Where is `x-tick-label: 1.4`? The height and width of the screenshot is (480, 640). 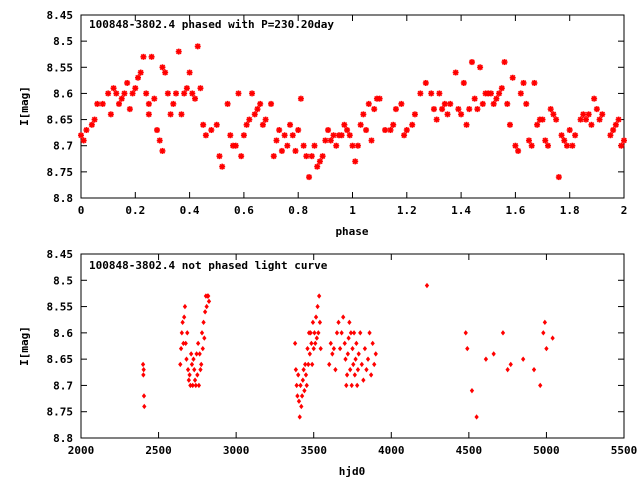
x-tick-label: 1.4 is located at coordinates (461, 210).